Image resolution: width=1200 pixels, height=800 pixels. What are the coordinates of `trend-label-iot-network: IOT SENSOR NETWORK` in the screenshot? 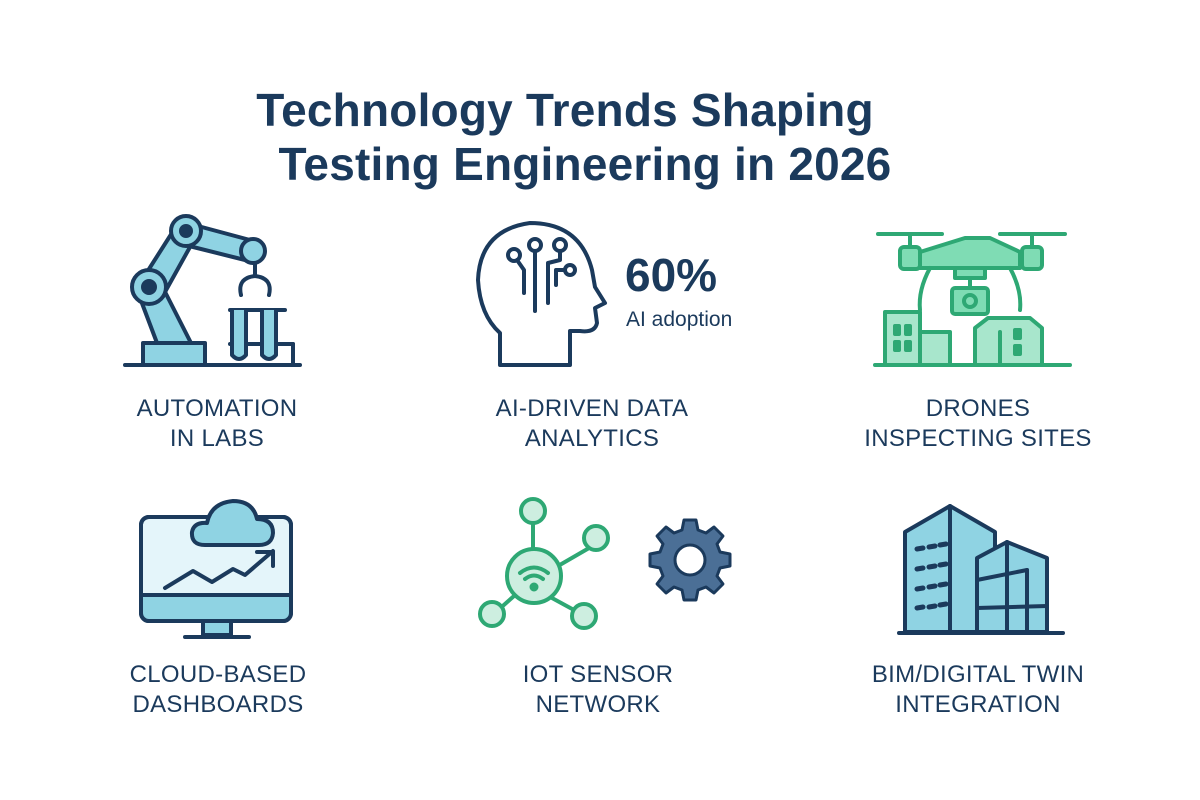 It's located at (598, 689).